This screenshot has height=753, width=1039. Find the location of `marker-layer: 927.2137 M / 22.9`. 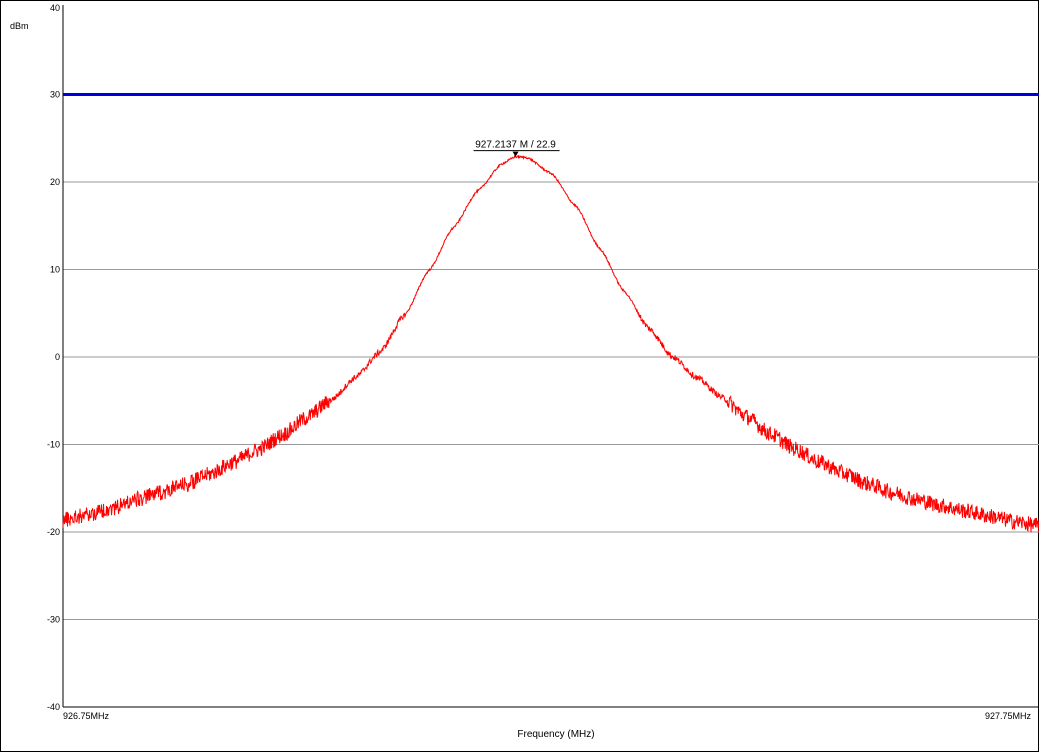

marker-layer: 927.2137 M / 22.9 is located at coordinates (516, 148).